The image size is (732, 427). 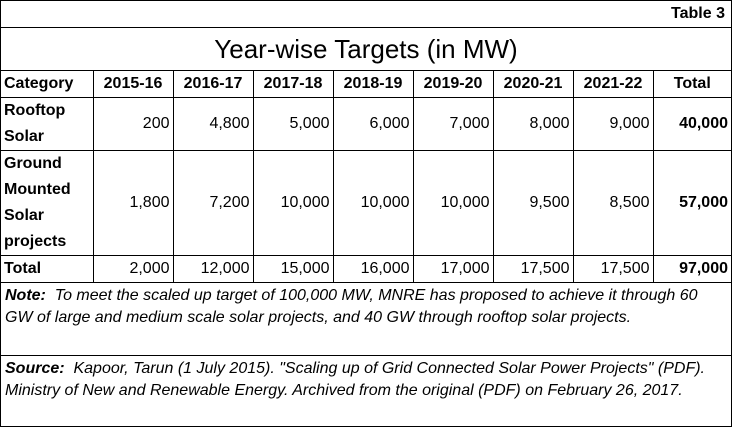 What do you see at coordinates (613, 203) in the screenshot?
I see `value-cell: 8,500` at bounding box center [613, 203].